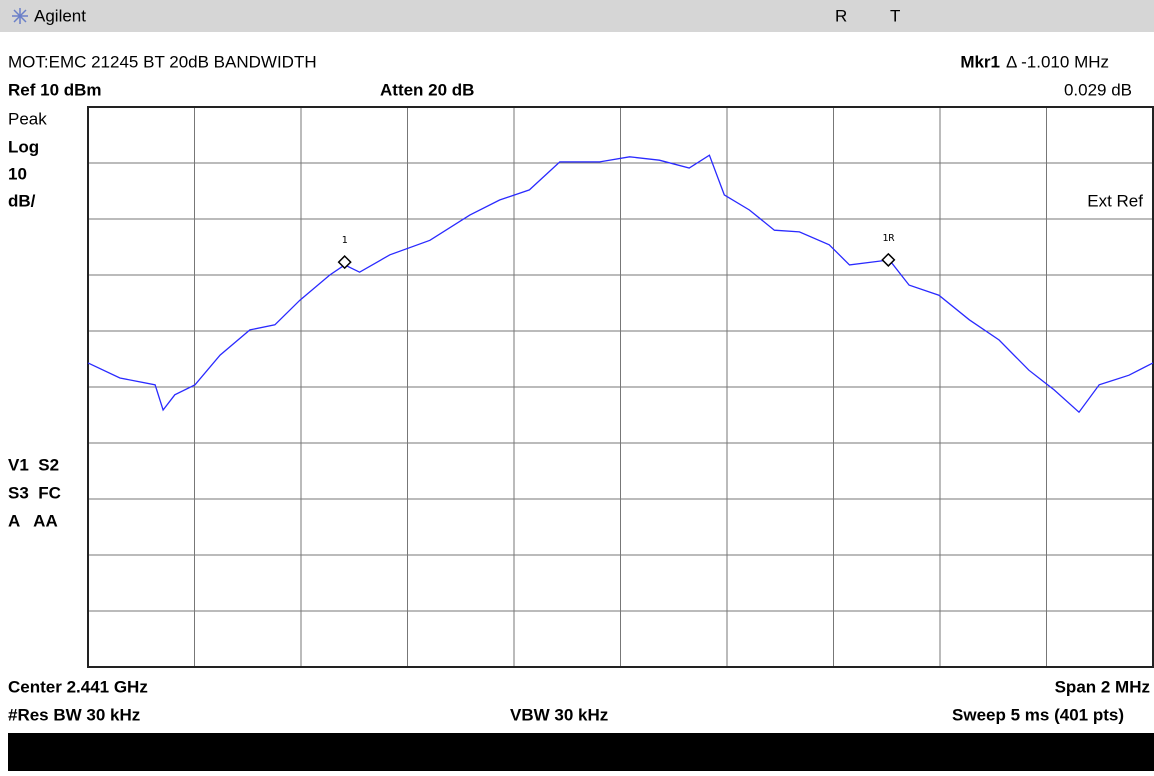 This screenshot has width=1154, height=776. I want to click on rbw: #Res BW 30 kHz, so click(74, 714).